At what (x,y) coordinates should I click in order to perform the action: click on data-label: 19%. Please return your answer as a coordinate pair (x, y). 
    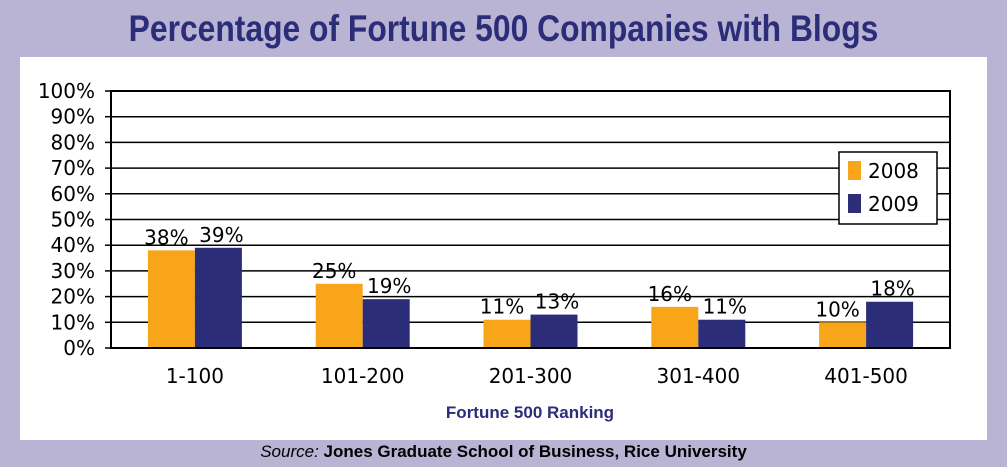
    Looking at the image, I should click on (389, 286).